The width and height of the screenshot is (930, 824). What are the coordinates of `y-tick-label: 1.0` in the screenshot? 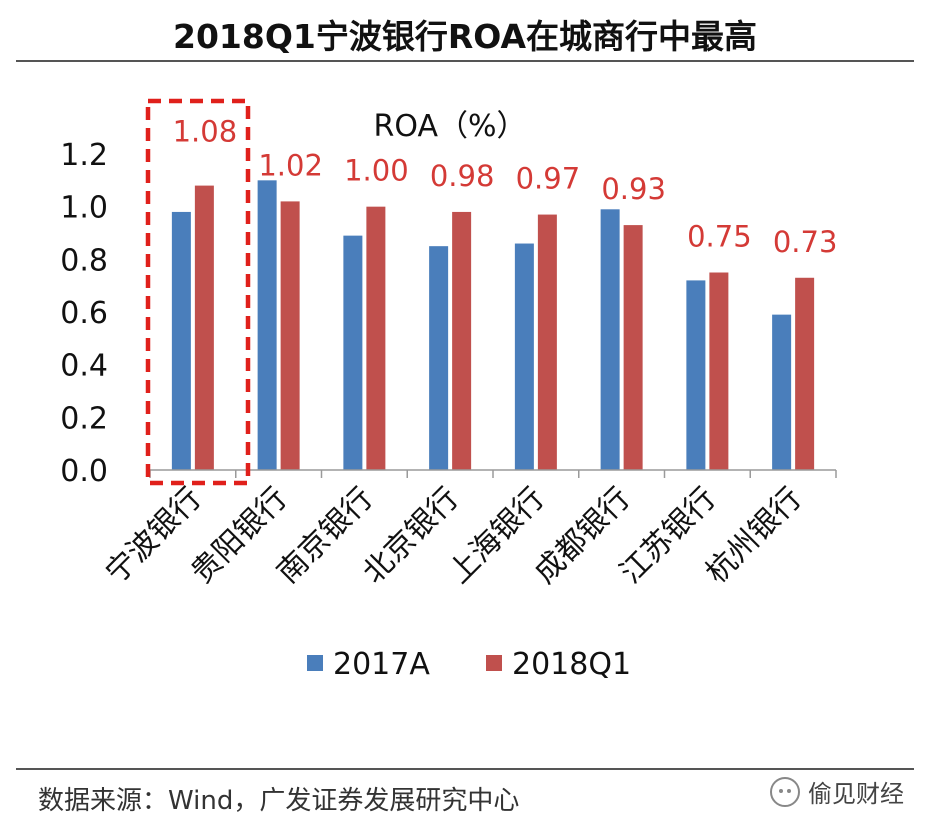 It's located at (84, 208).